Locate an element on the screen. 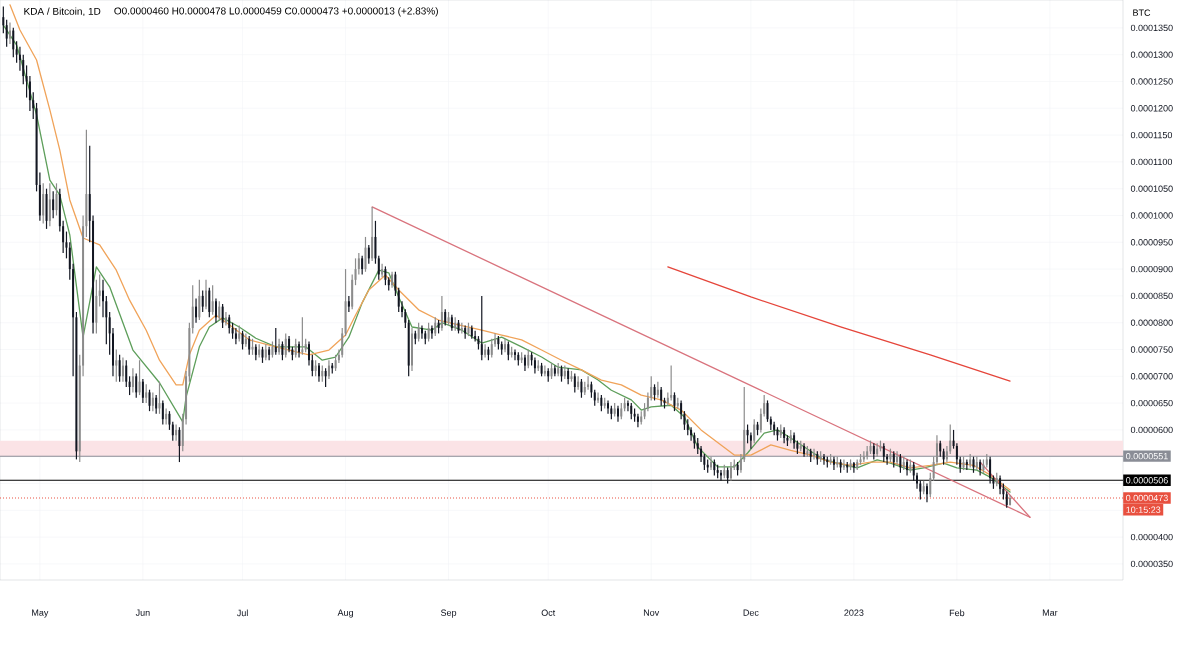 Image resolution: width=1200 pixels, height=657 pixels. y-tick-label: 0.0000700 is located at coordinates (1151, 376).